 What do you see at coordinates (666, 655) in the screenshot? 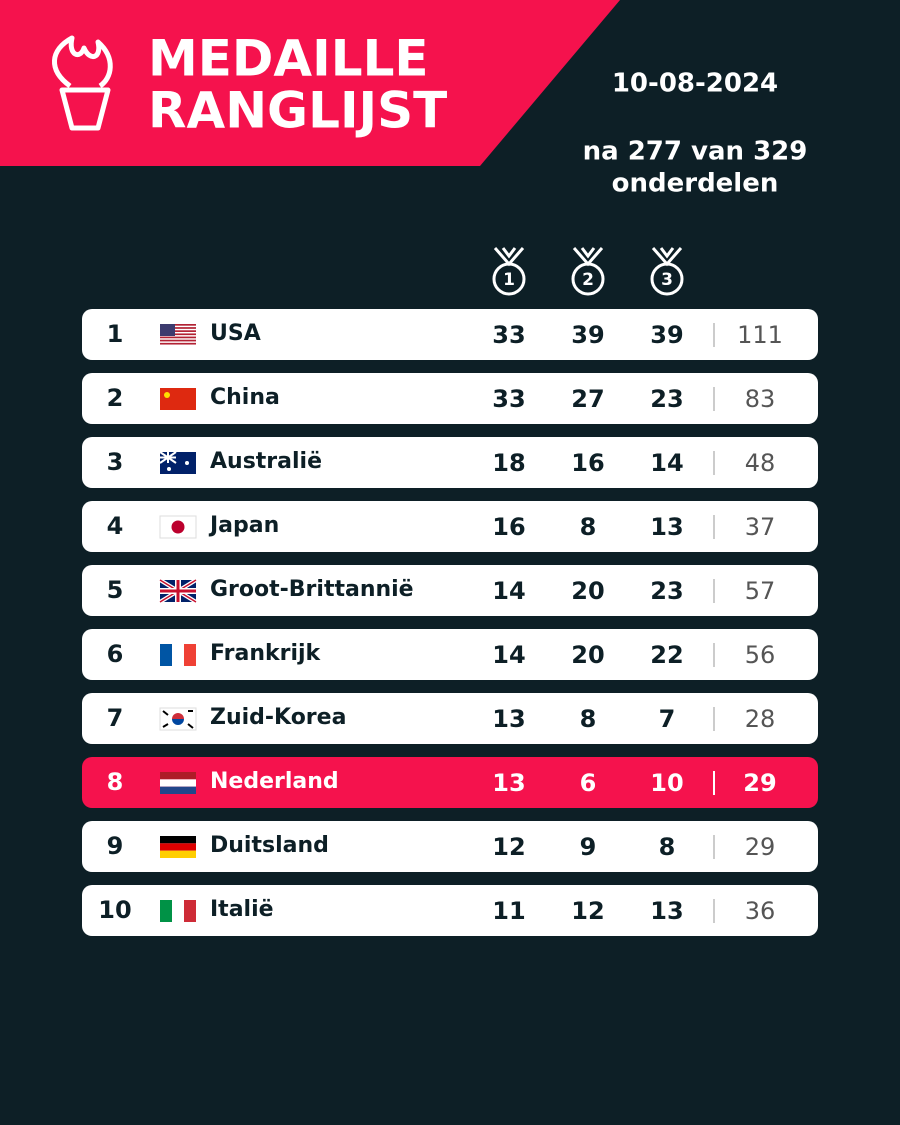
I see `bronze-count: 22` at bounding box center [666, 655].